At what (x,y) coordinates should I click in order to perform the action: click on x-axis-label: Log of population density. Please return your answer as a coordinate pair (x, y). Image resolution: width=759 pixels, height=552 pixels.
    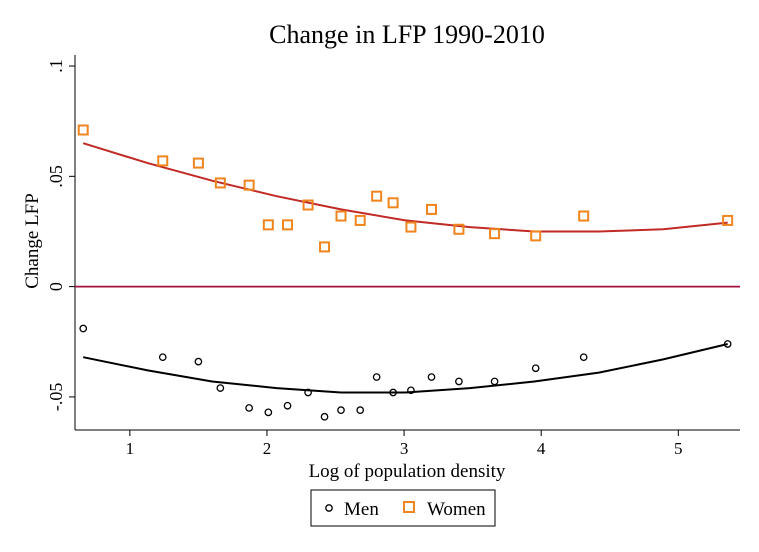
    Looking at the image, I should click on (407, 471).